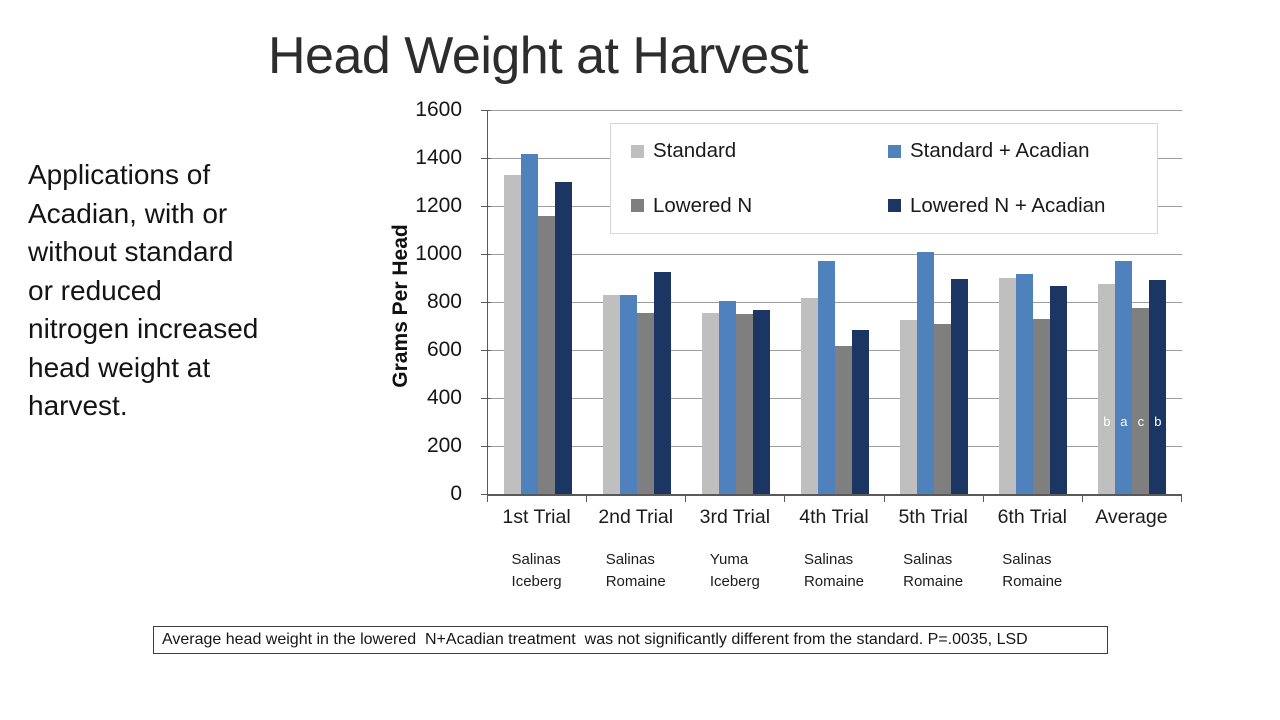 The height and width of the screenshot is (720, 1280). I want to click on legend-label: Standard, so click(695, 151).